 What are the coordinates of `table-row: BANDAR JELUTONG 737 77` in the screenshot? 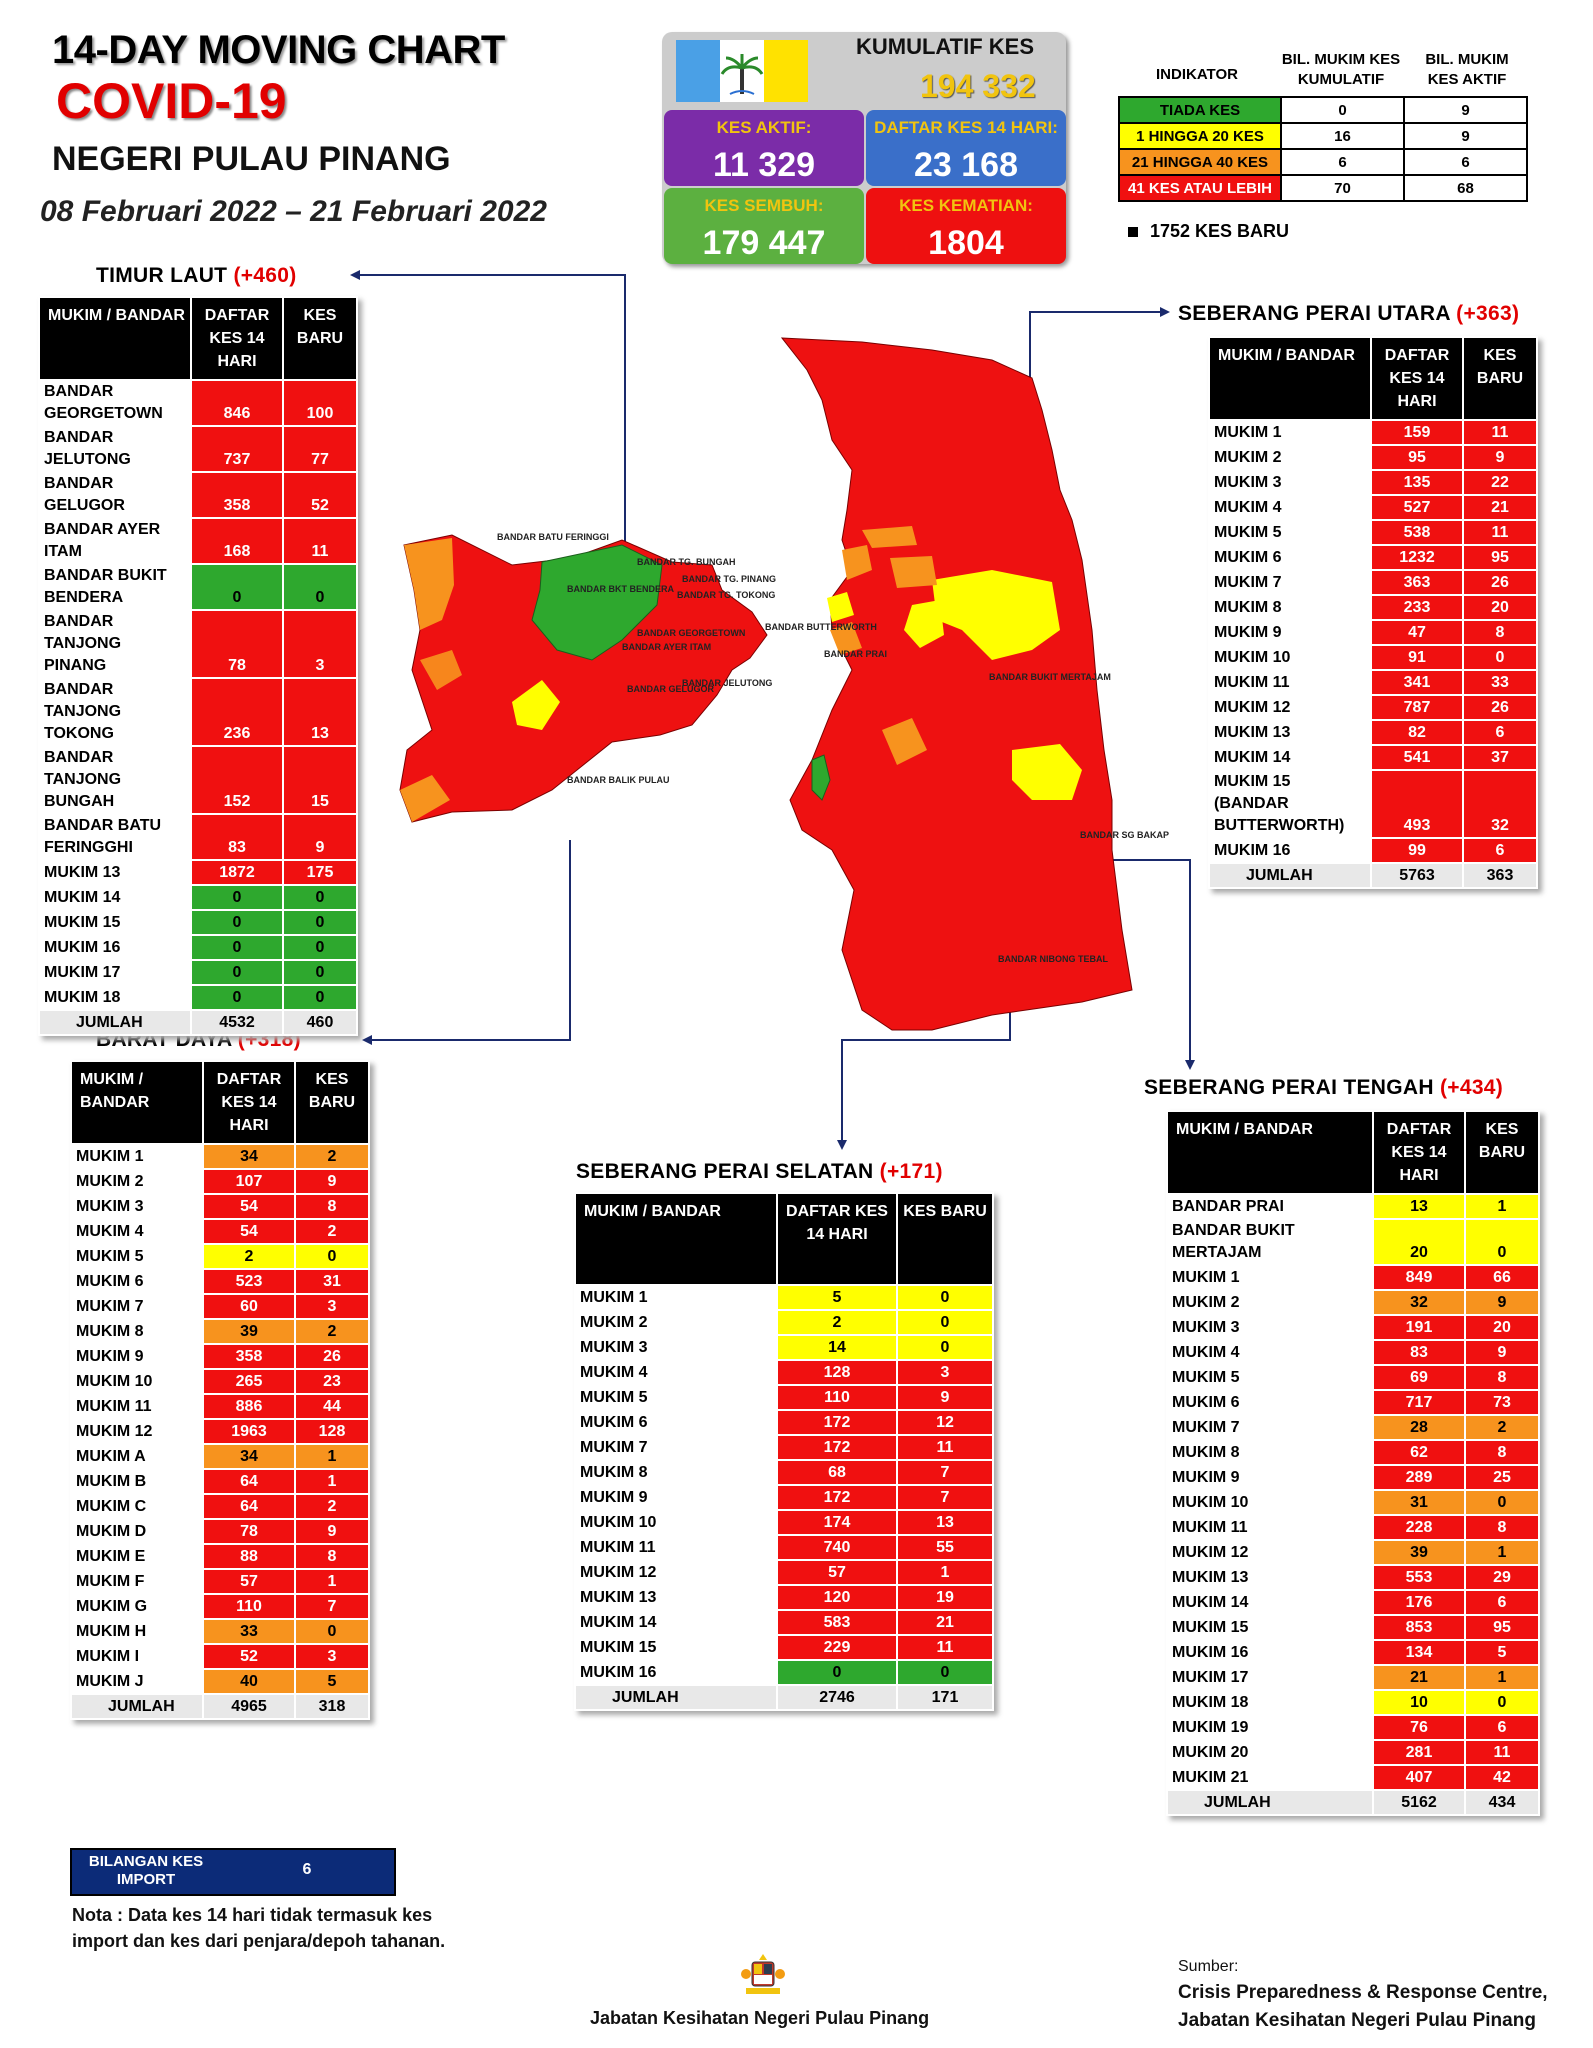 It's located at (198, 449).